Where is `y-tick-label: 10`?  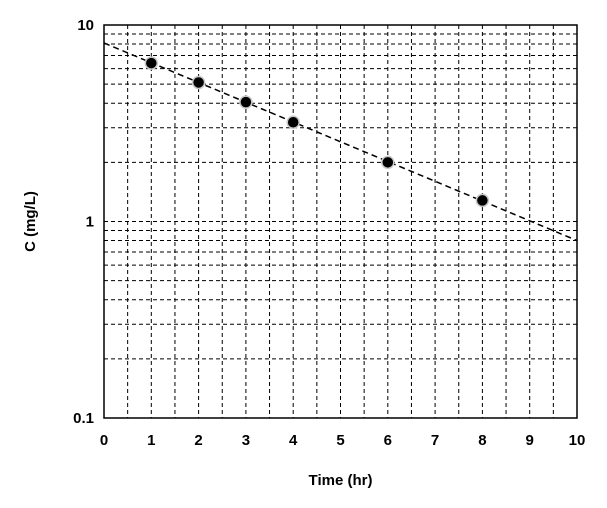
y-tick-label: 10 is located at coordinates (85, 25).